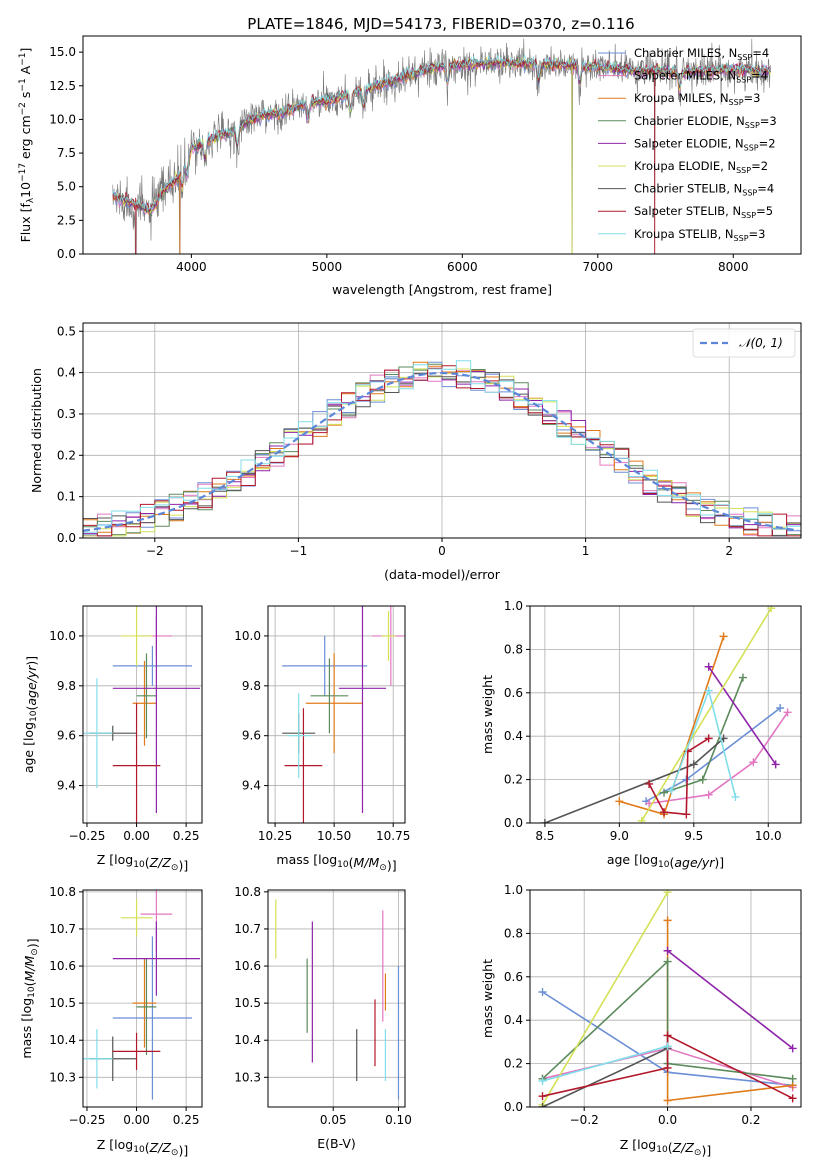 This screenshot has height=1170, width=819. I want to click on x-tick-label: 0.0, so click(667, 1120).